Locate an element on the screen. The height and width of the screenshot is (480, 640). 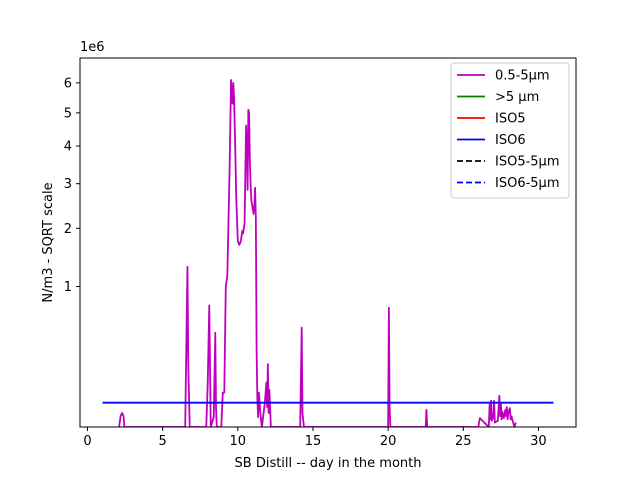
x-axis-label: SB Distill -- day in the month is located at coordinates (328, 463).